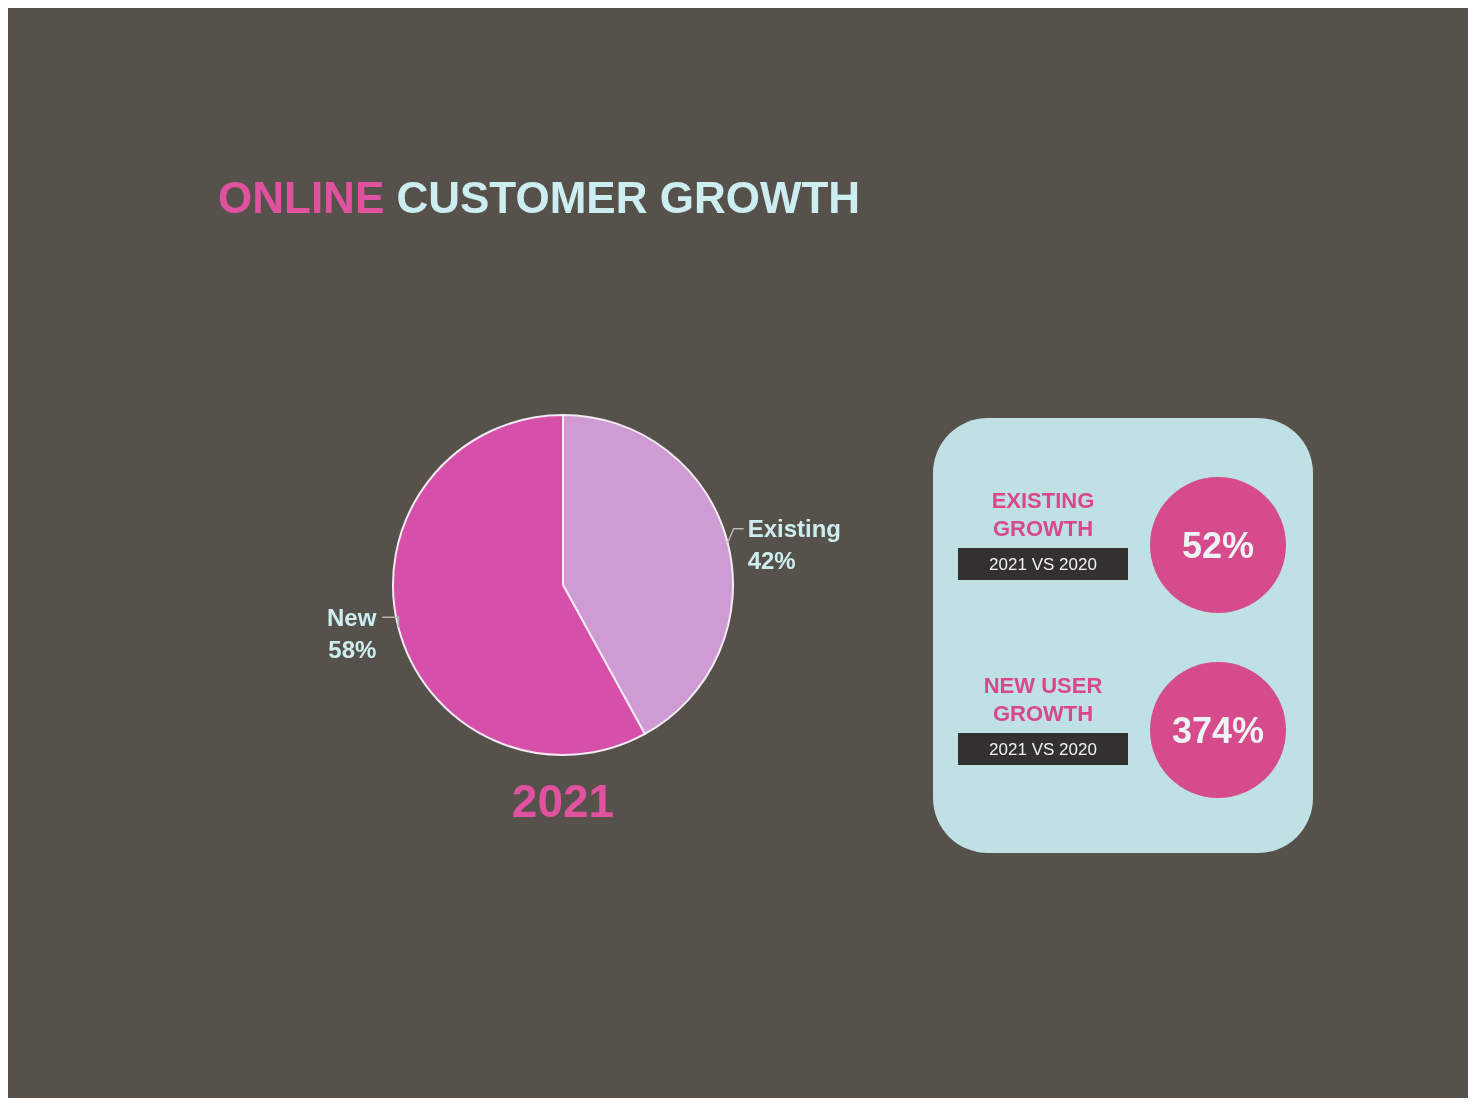 The width and height of the screenshot is (1477, 1108). Describe the element at coordinates (771, 561) in the screenshot. I see `data-label: 42%` at that location.